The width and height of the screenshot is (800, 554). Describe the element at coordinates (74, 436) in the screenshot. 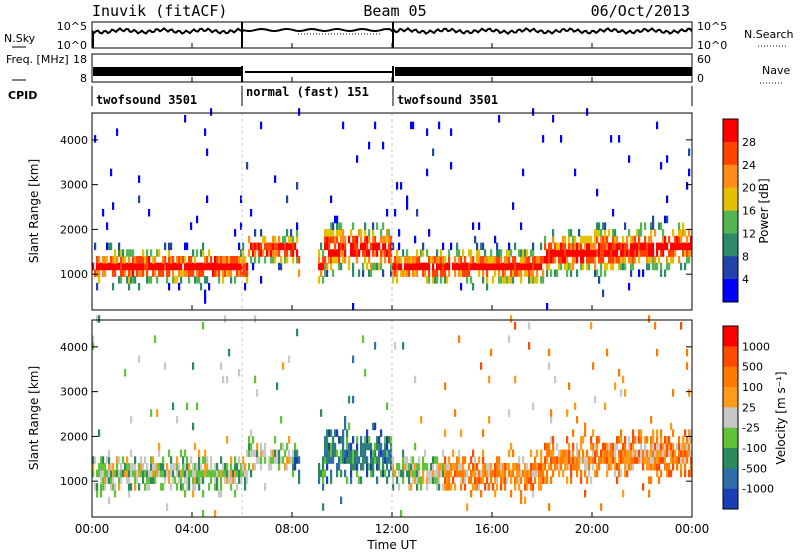

I see `y-tick-label: 2000` at that location.